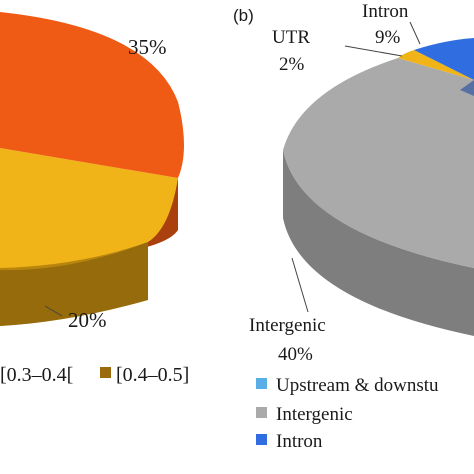 This screenshot has width=474, height=474. I want to click on pie-b-utr-leader, so click(373, 51).